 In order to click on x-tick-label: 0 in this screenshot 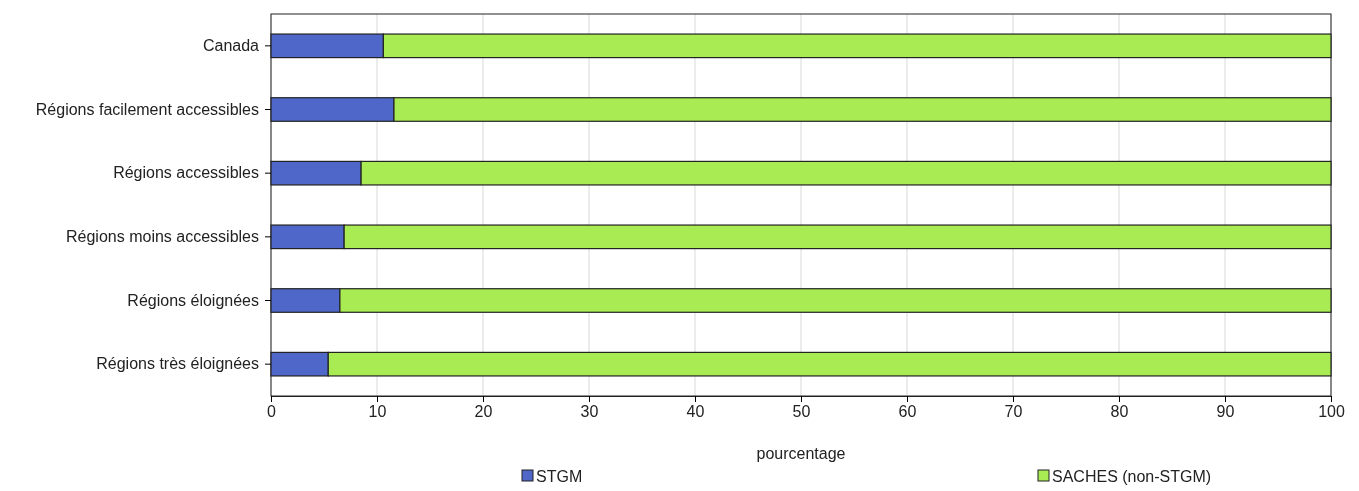, I will do `click(272, 412)`.